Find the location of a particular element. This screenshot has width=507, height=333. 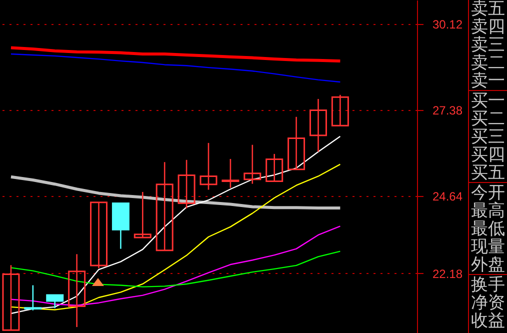

text: 买五 is located at coordinates (488, 173).